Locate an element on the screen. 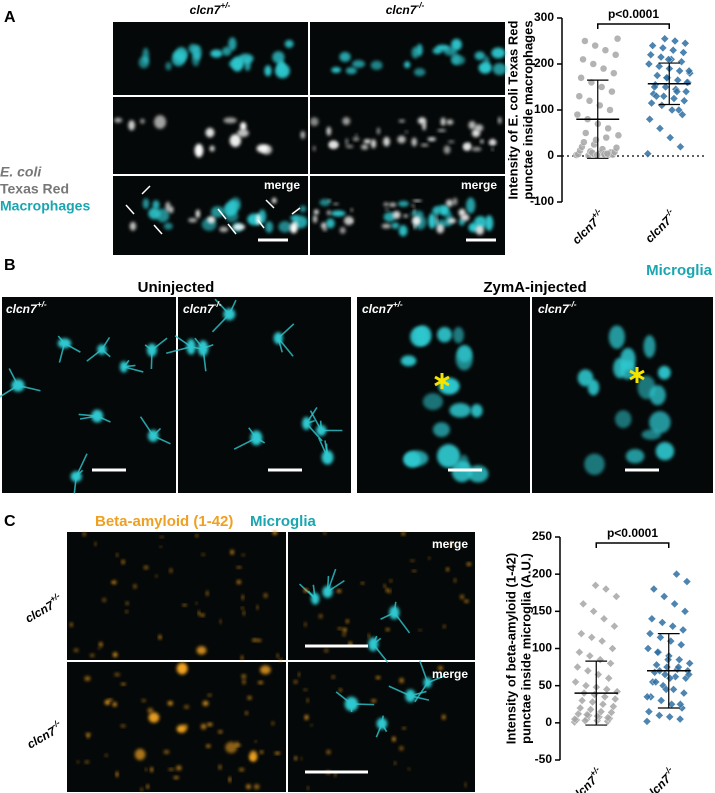 Image resolution: width=715 pixels, height=793 pixels. y-tick-label: 0 is located at coordinates (548, 722).